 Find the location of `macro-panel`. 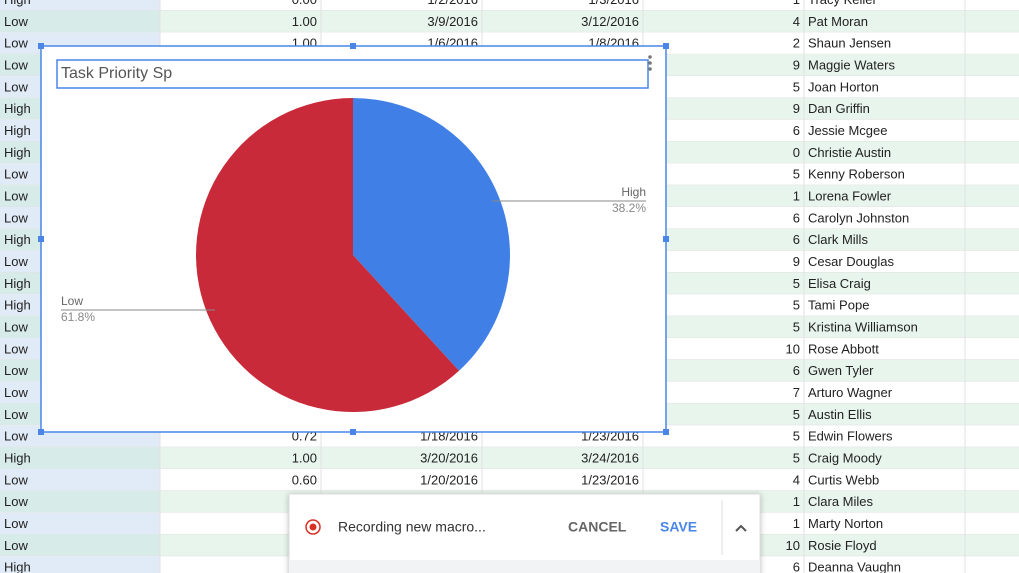

macro-panel is located at coordinates (524, 533).